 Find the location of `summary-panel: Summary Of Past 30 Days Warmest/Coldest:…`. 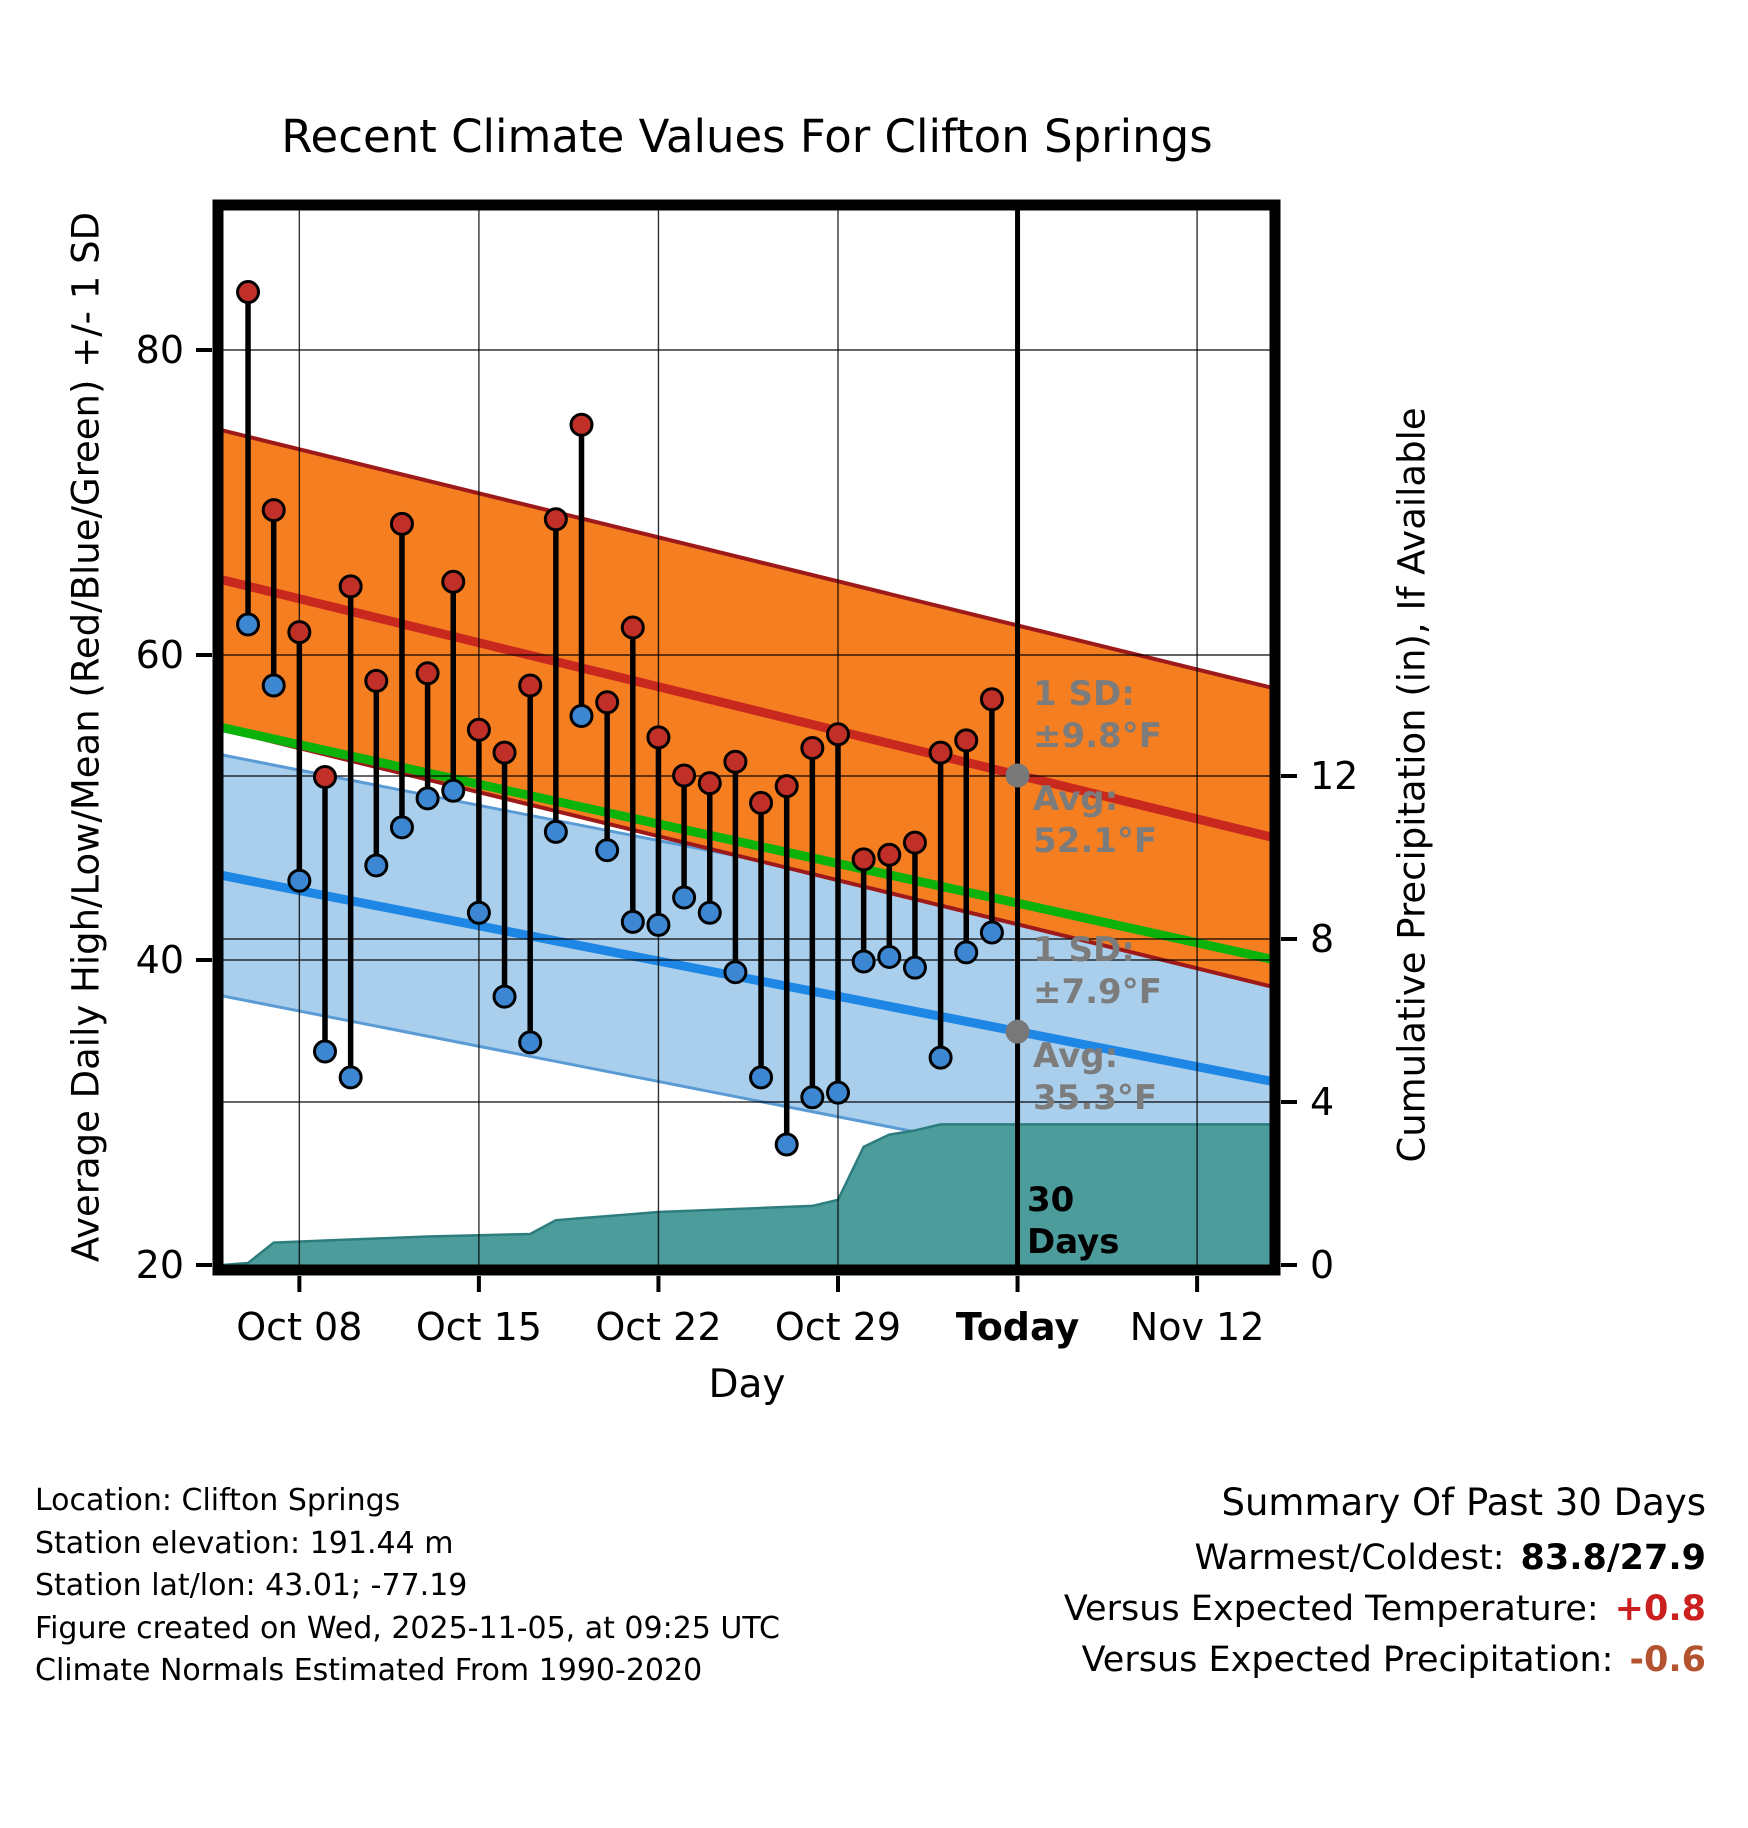

summary-panel: Summary Of Past 30 Days Warmest/Coldest:… is located at coordinates (1385, 1583).